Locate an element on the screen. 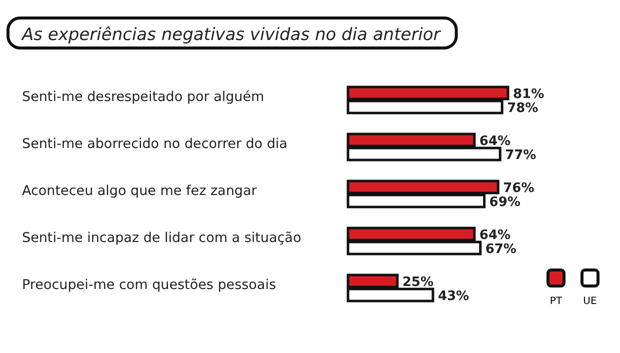  y-tick-label: Senti-me aborrecido no decorrer do dia is located at coordinates (155, 144).